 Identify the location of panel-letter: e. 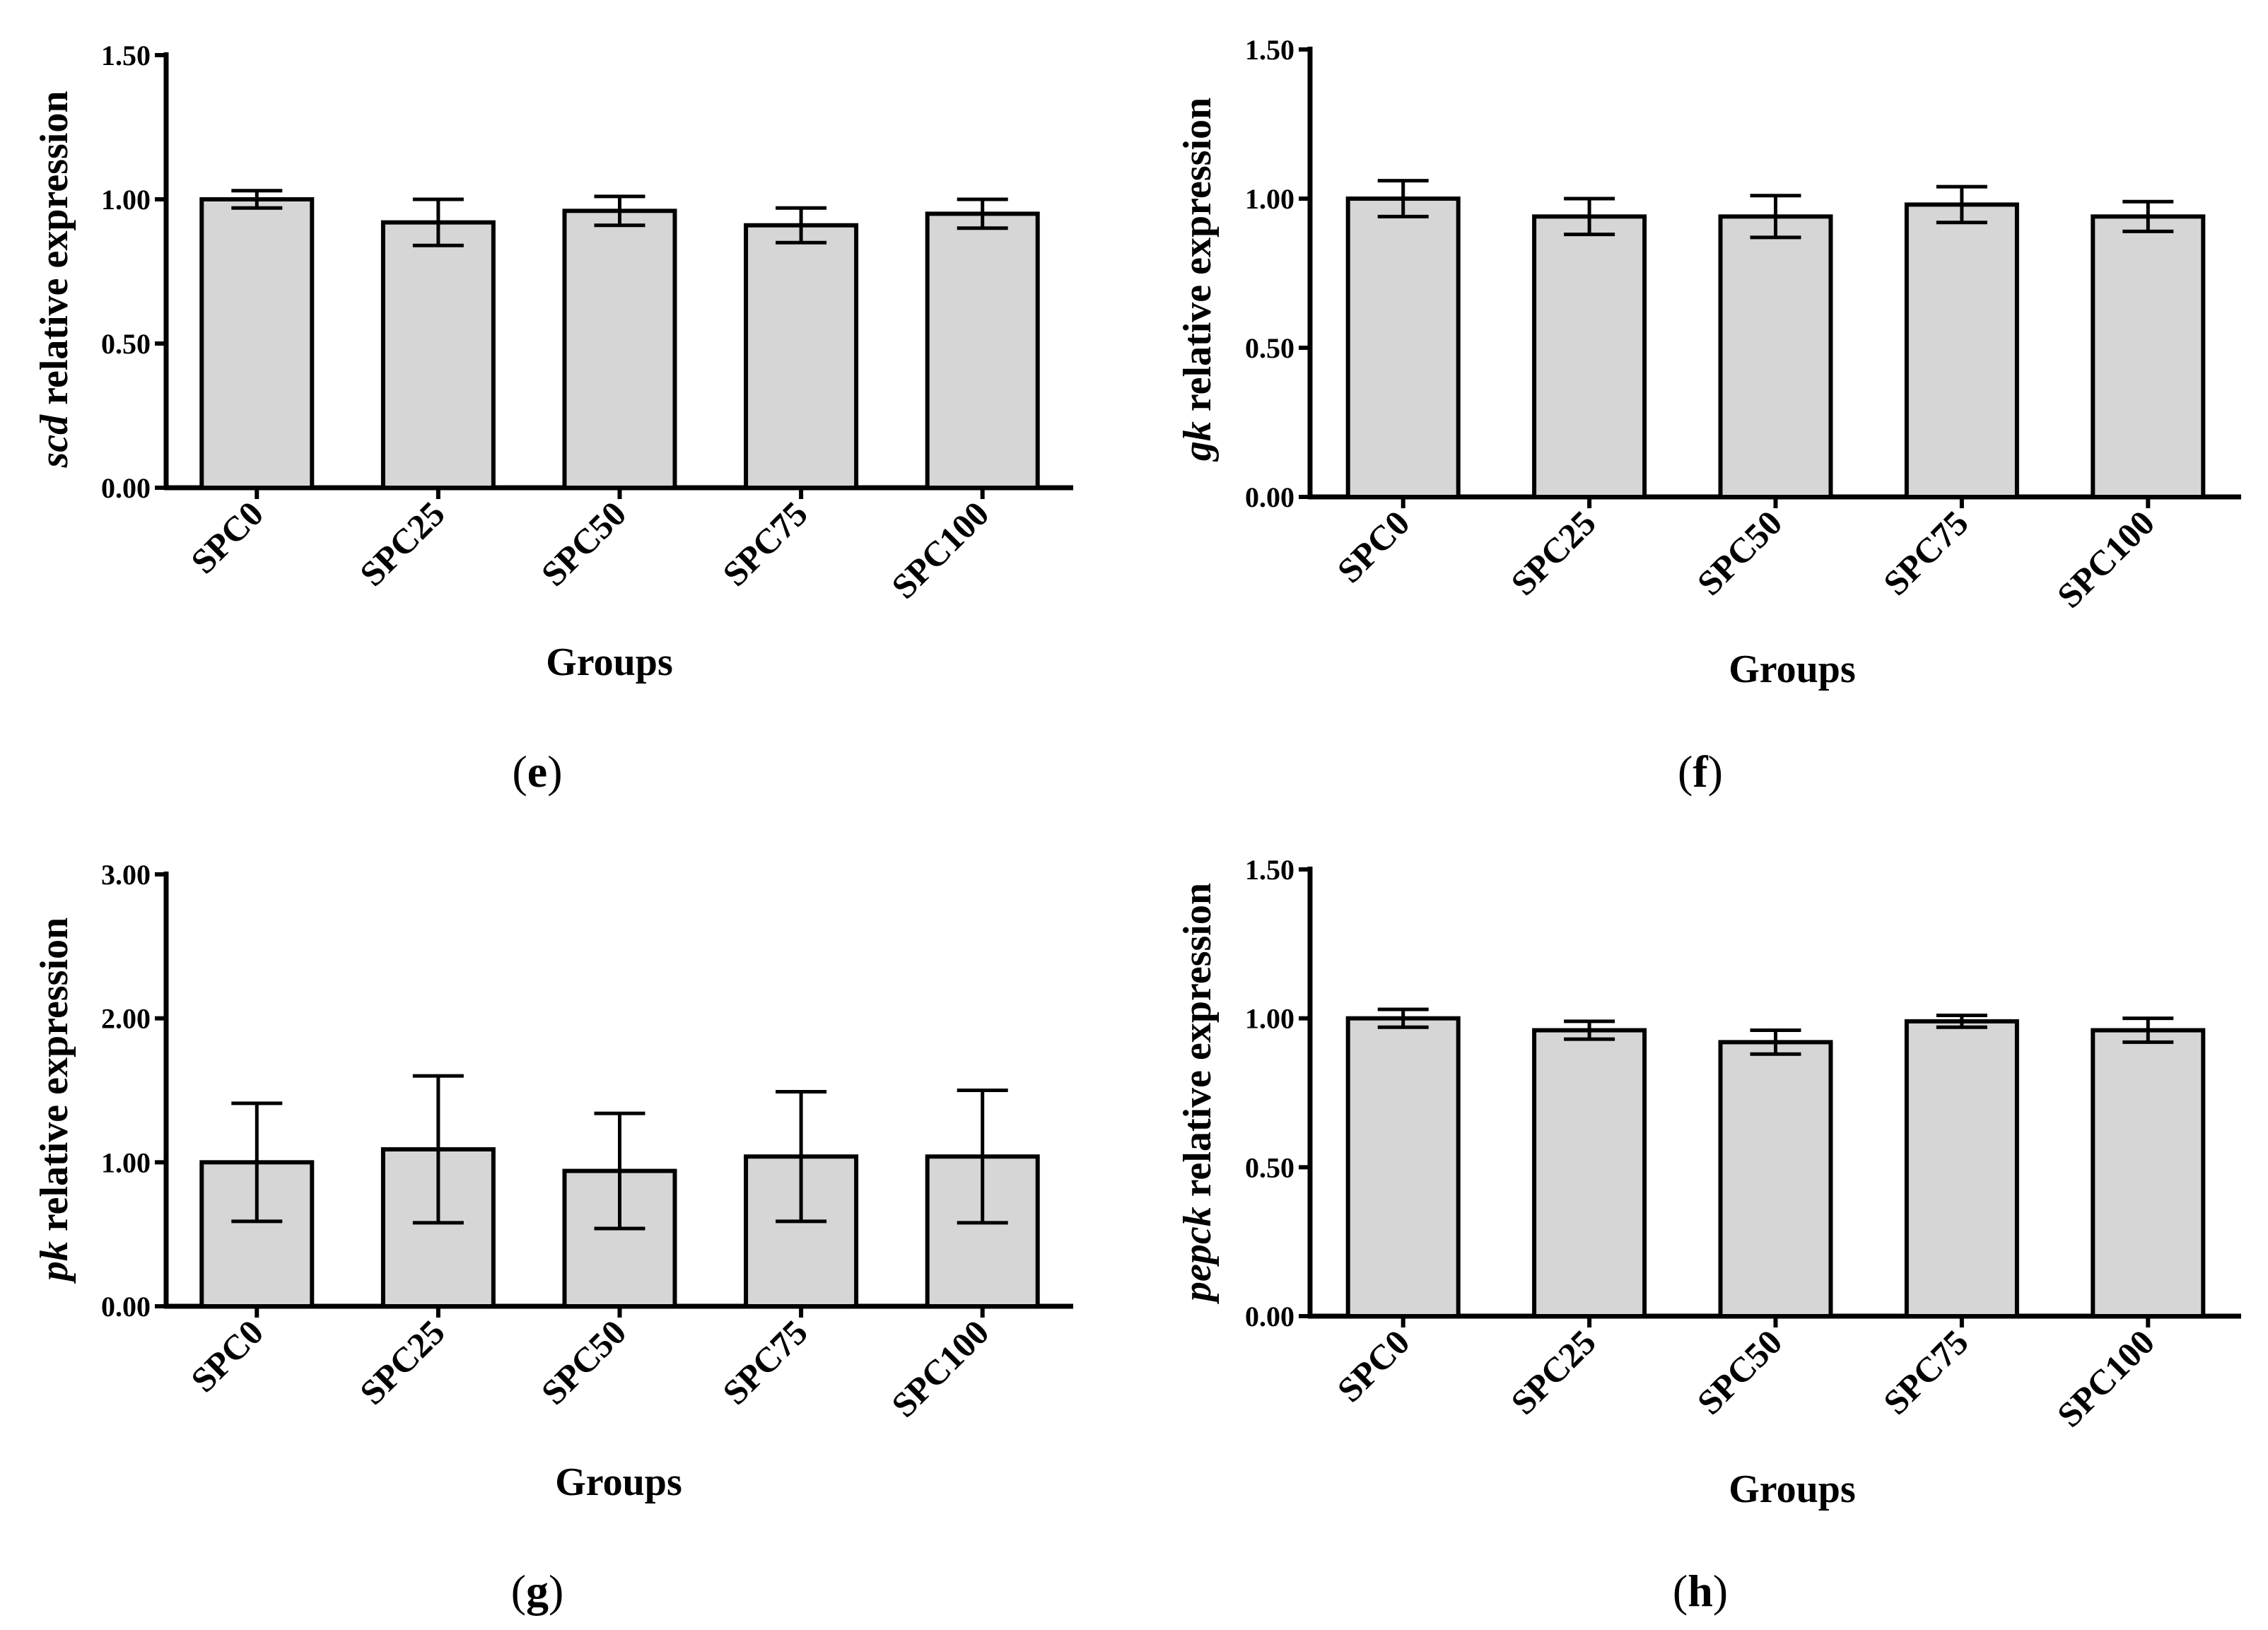
(537, 771).